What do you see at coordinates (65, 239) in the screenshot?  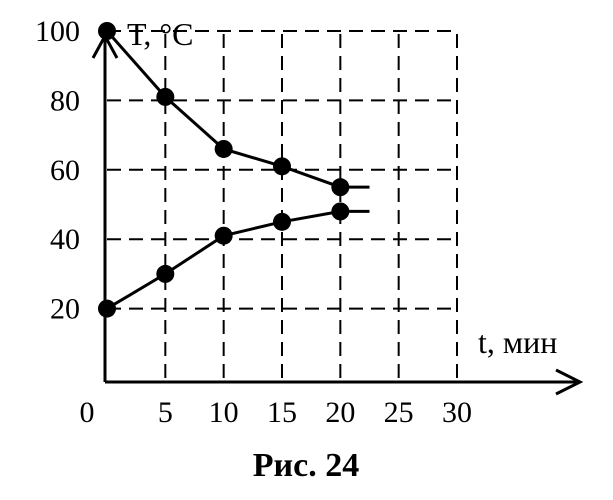 I see `y-tick-label: 40` at bounding box center [65, 239].